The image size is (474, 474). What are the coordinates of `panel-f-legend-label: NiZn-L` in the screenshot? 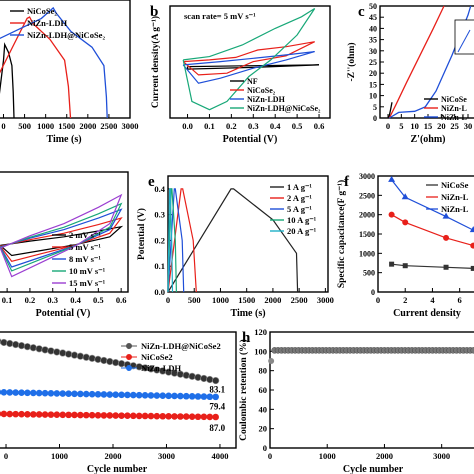 It's located at (455, 209).